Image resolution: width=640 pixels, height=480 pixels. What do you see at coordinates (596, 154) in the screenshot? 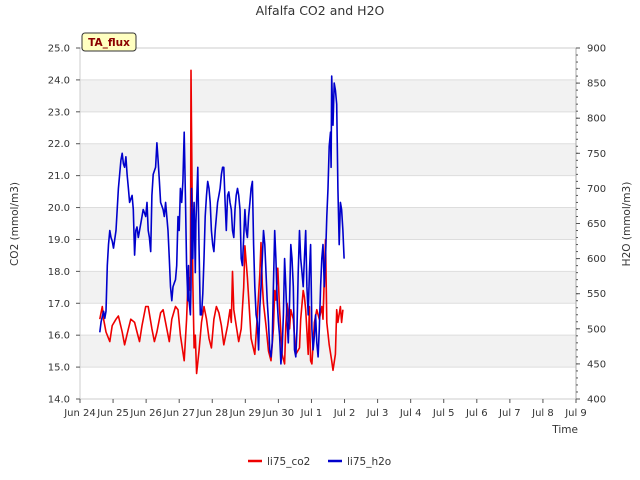
I see `y2-tick-label: 750` at bounding box center [596, 154].